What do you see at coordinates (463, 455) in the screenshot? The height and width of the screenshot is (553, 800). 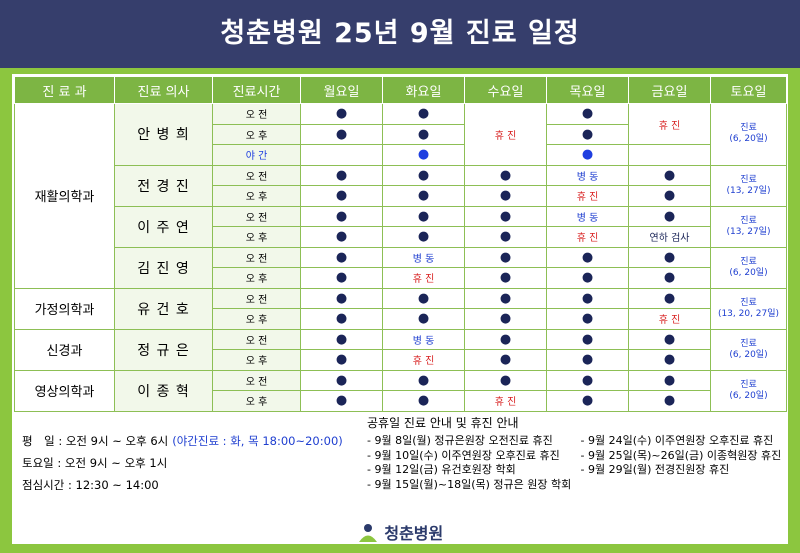 I see `holiday-item: - 9월 10일(수) 이주연원장 오후진료 휴진` at bounding box center [463, 455].